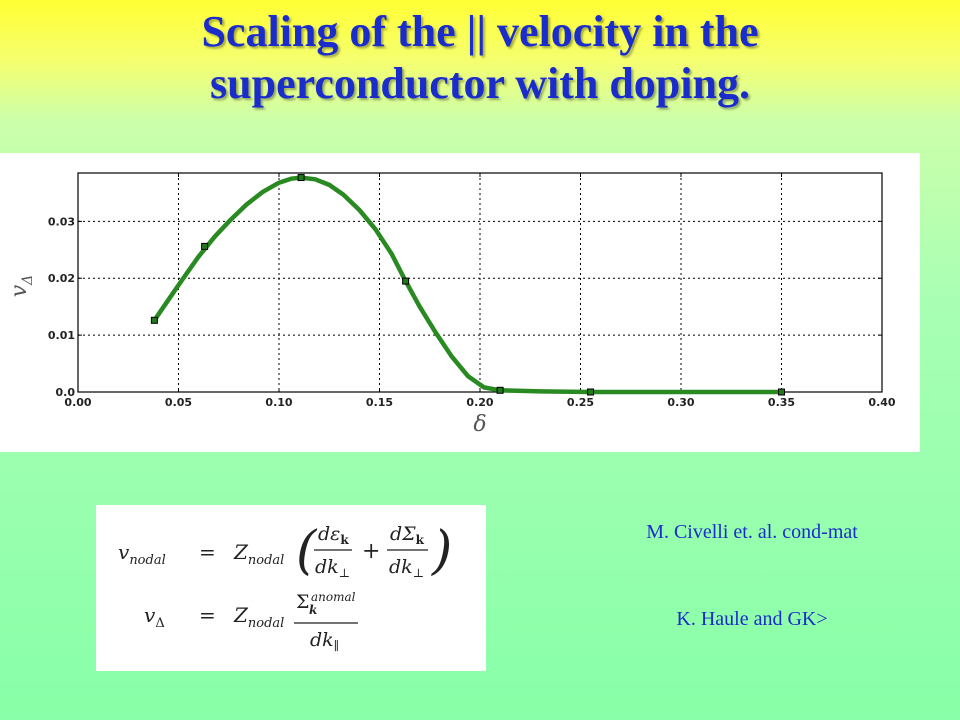 Image resolution: width=960 pixels, height=720 pixels. What do you see at coordinates (479, 424) in the screenshot?
I see `x-axis-label: δ` at bounding box center [479, 424].